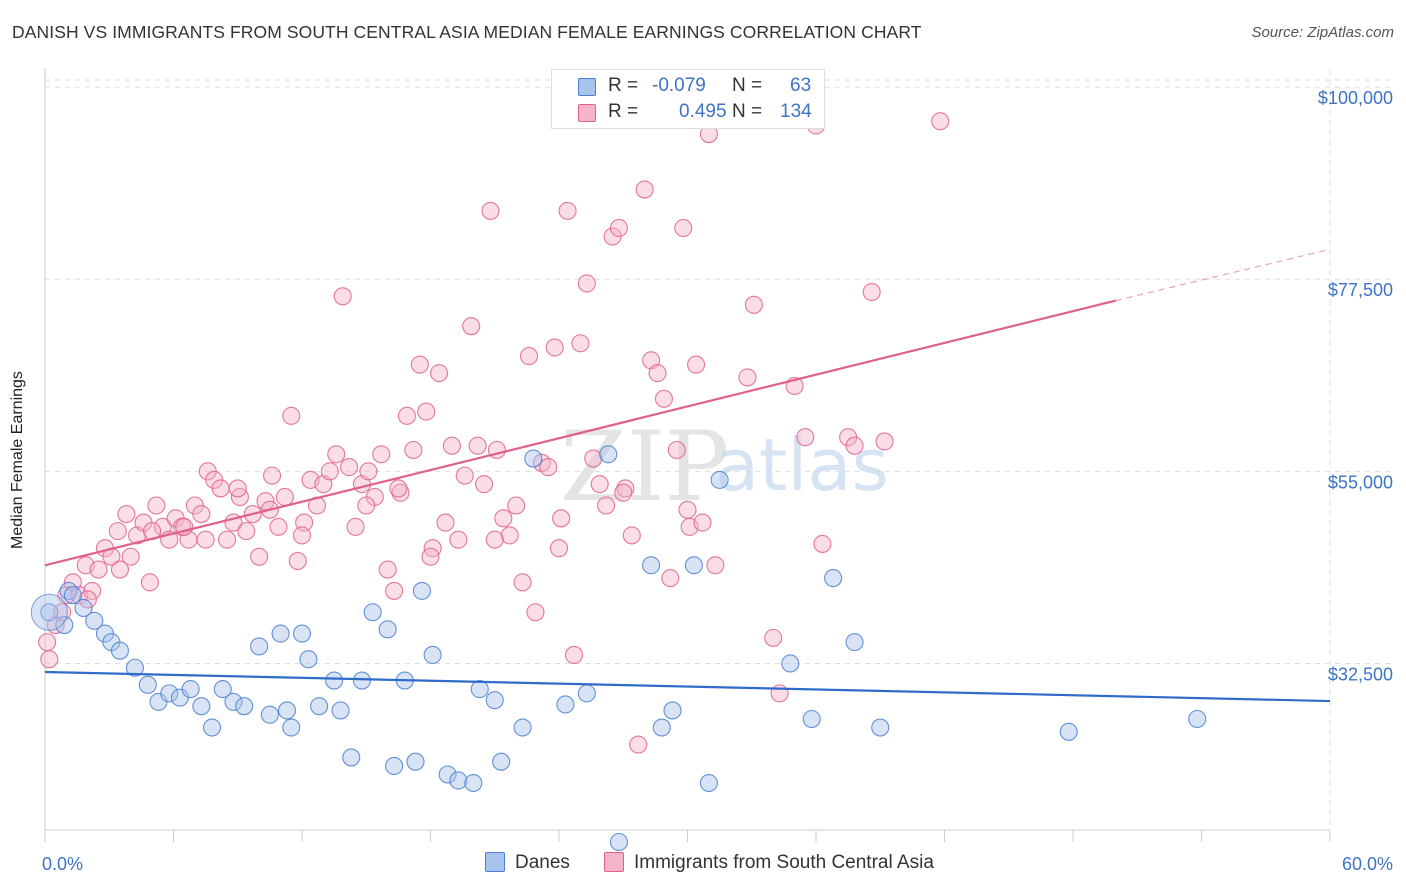 Image resolution: width=1406 pixels, height=892 pixels. I want to click on legend-r-value: 0.495, so click(703, 111).